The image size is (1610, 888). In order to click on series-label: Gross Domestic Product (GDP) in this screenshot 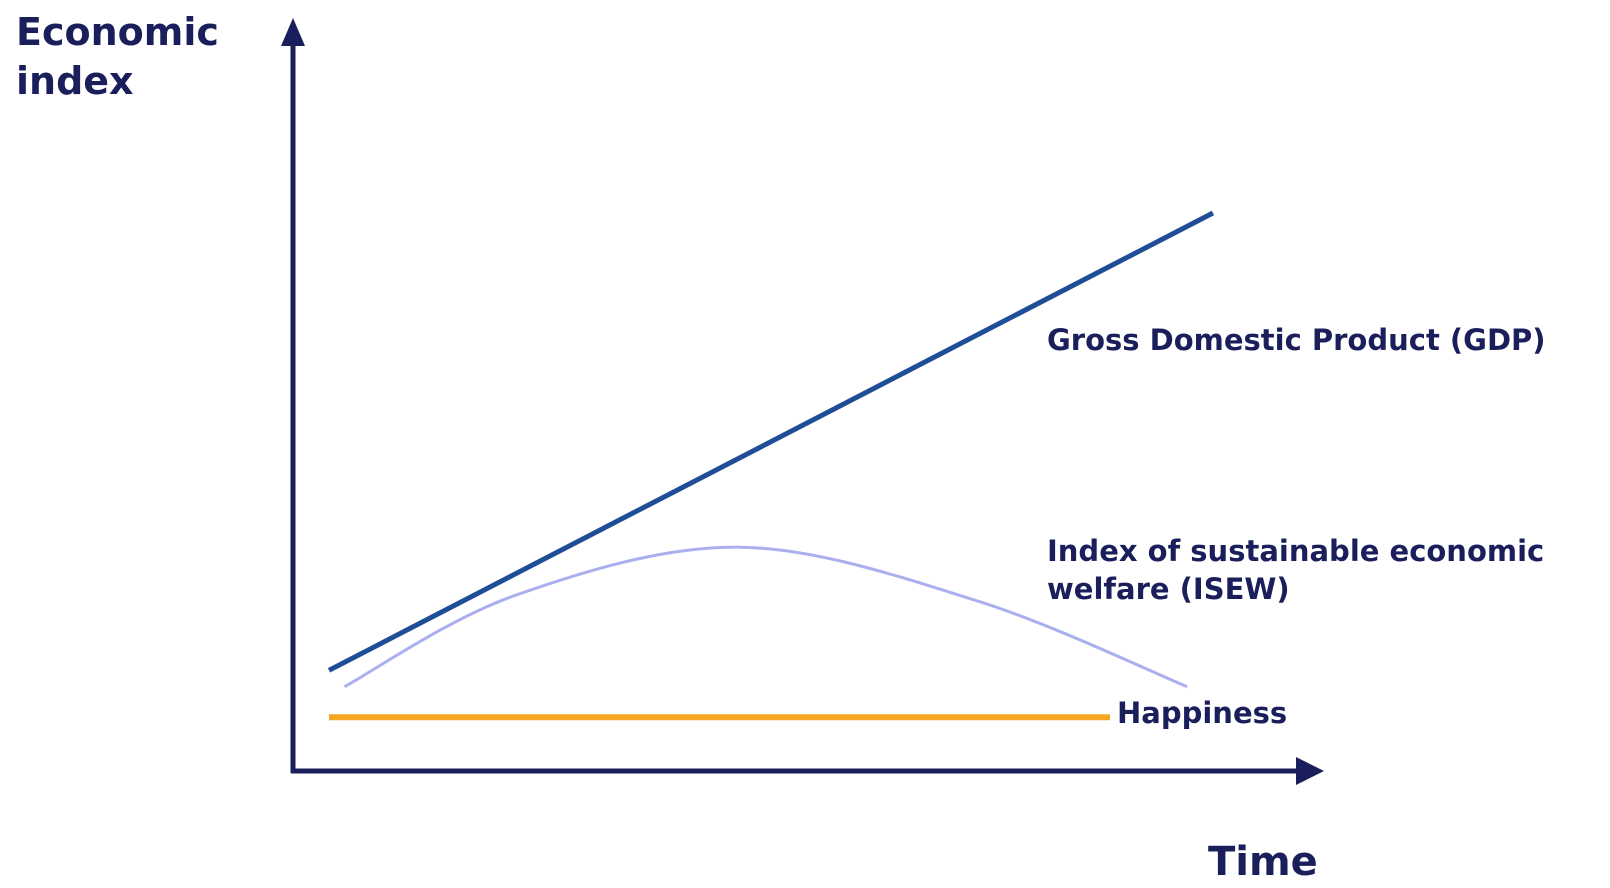, I will do `click(1296, 340)`.